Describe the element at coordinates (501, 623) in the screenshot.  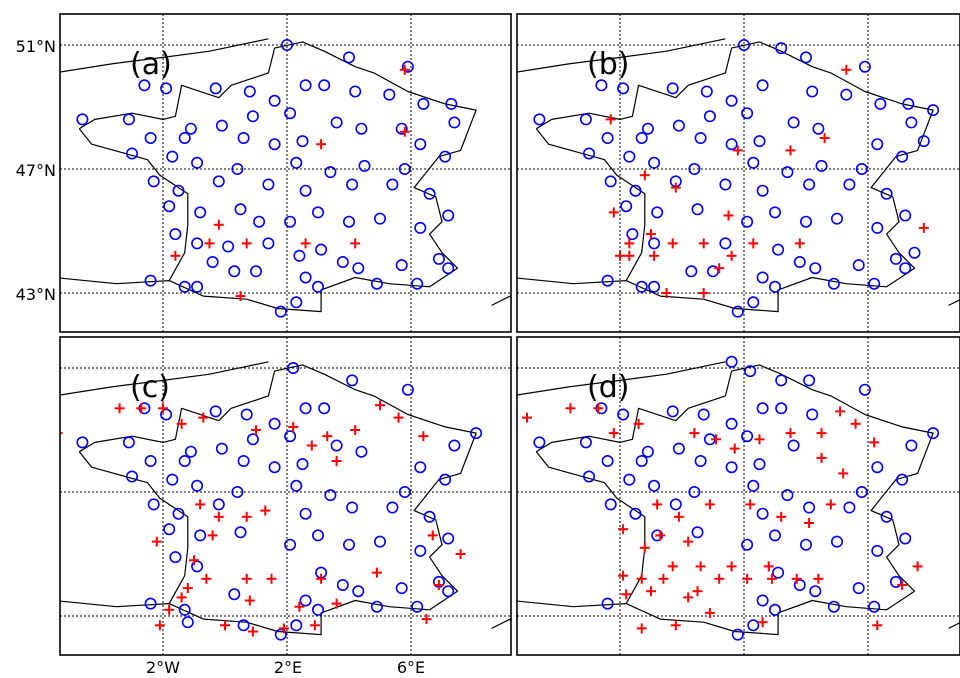
I see `corsica-coastline` at that location.